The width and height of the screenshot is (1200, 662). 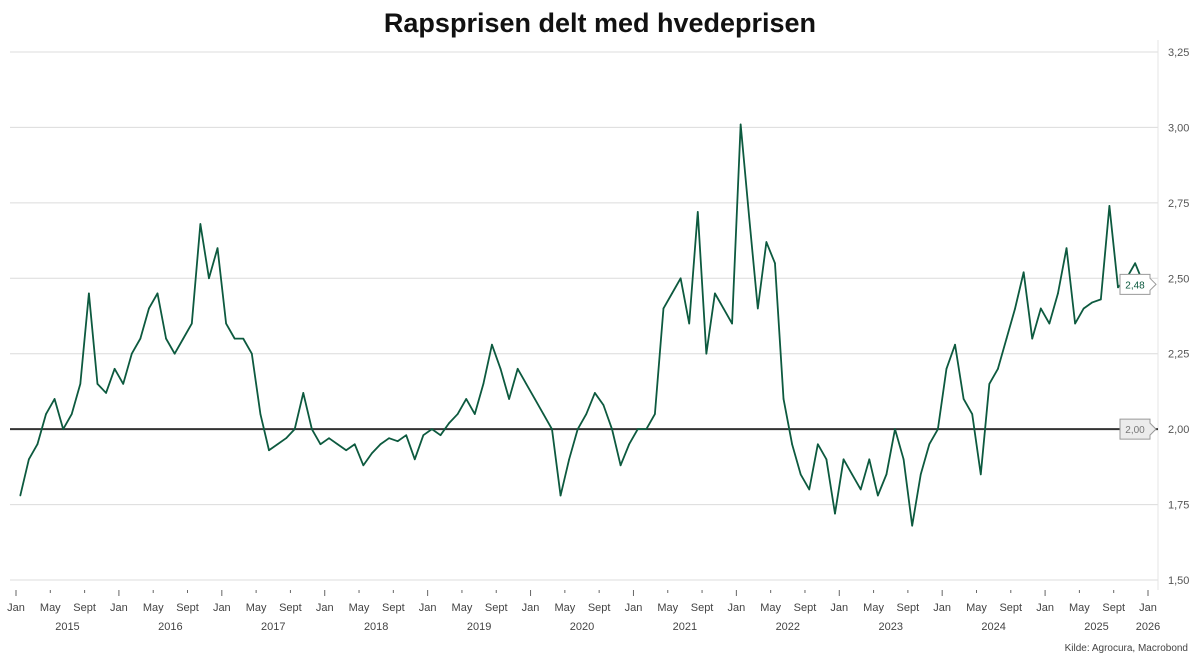 I want to click on x-year-label: 2020, so click(x=582, y=627).